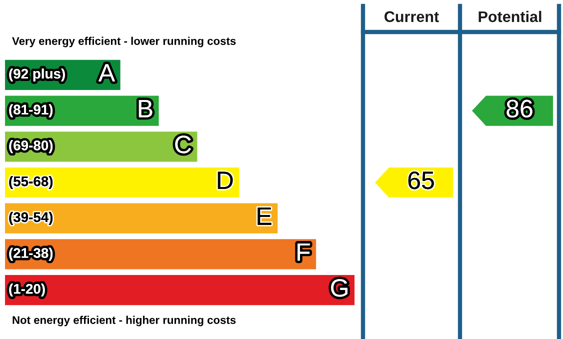  What do you see at coordinates (27, 290) in the screenshot?
I see `y-tick-label: (1-20)` at bounding box center [27, 290].